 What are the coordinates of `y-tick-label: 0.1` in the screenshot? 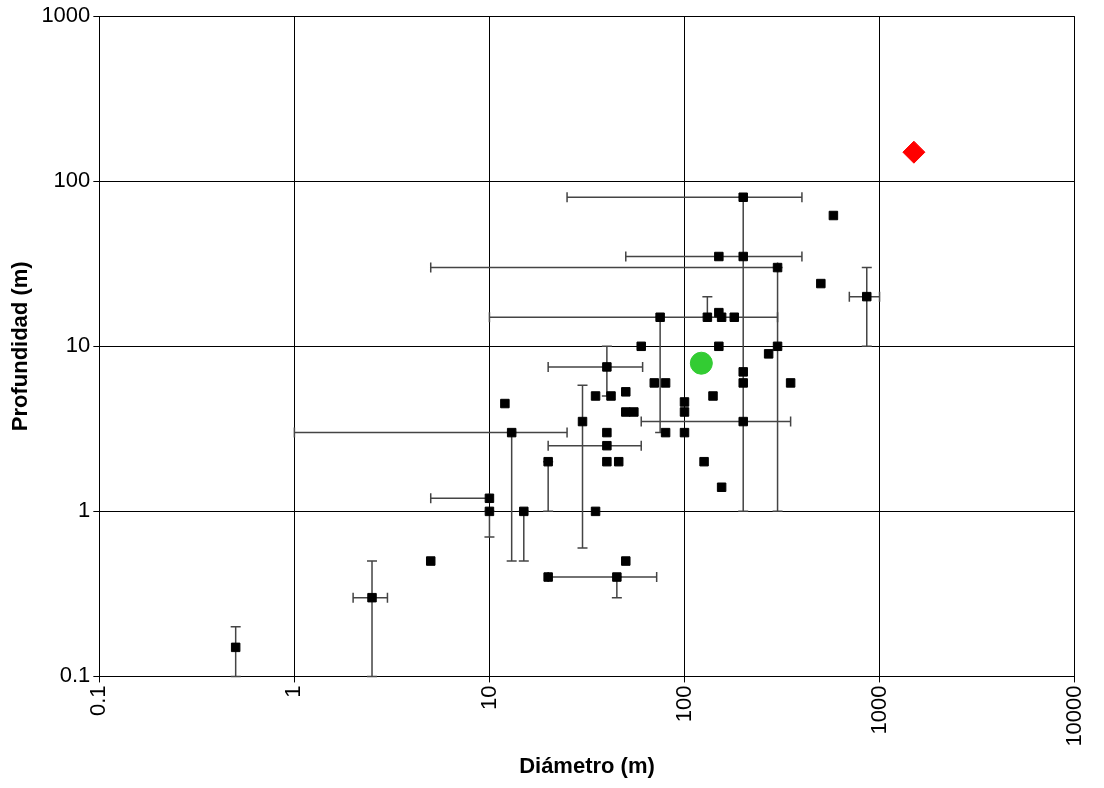 It's located at (75, 675).